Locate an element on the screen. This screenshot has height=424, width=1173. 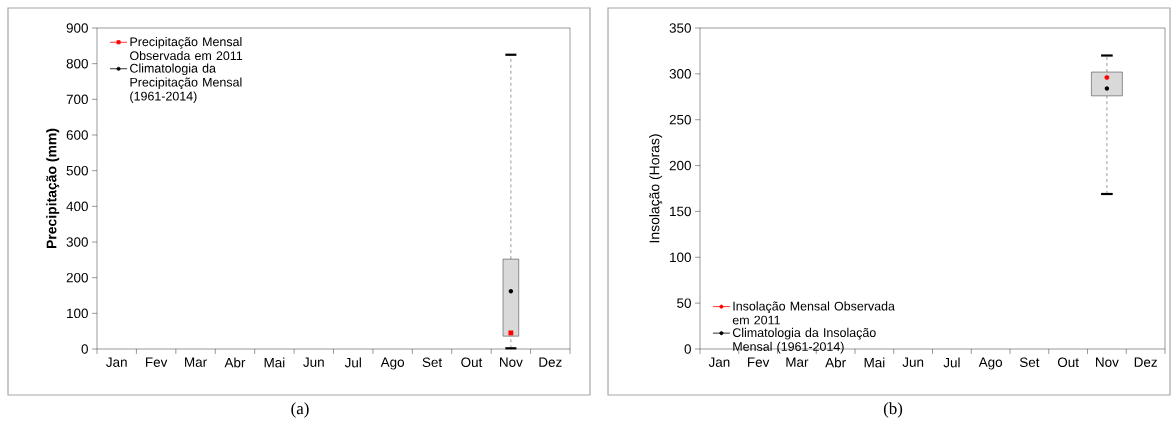
y-tick-label: 400 is located at coordinates (77, 206).